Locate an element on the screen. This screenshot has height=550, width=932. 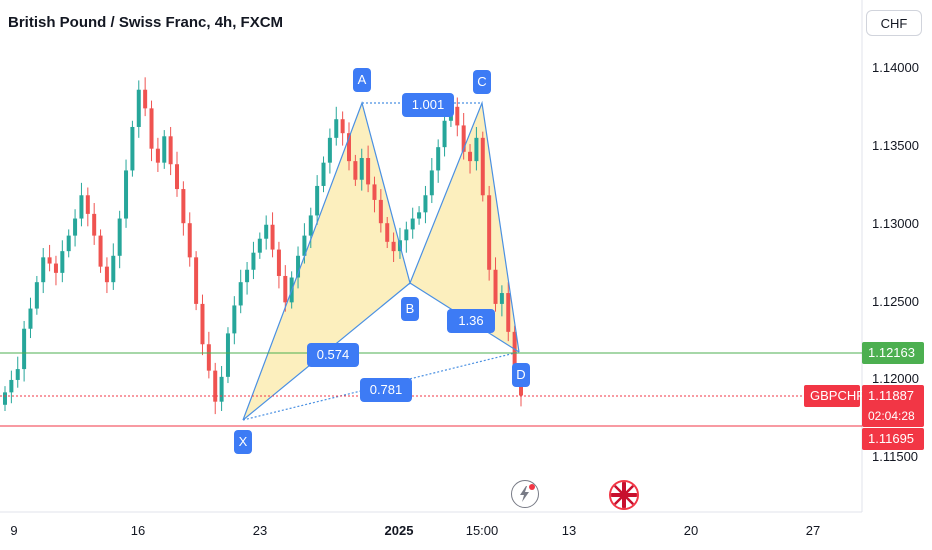
time-tick: 9 is located at coordinates (14, 530).